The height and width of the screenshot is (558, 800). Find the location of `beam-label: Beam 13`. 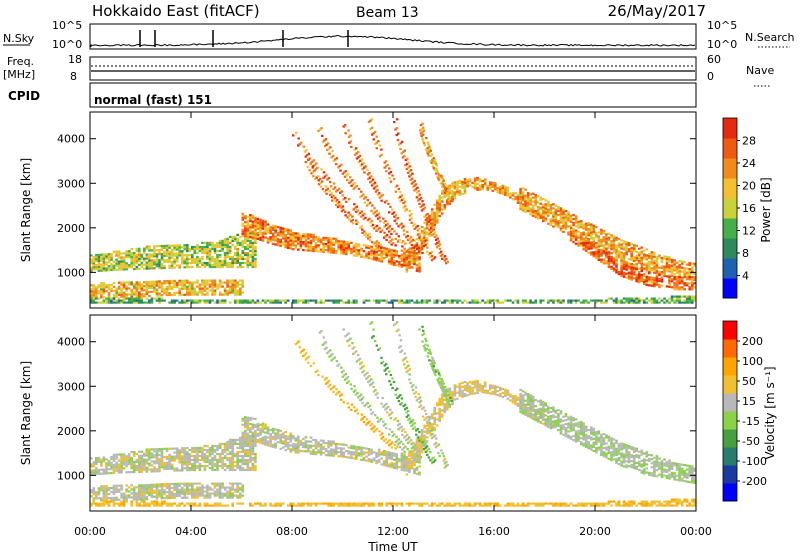

beam-label: Beam 13 is located at coordinates (387, 13).